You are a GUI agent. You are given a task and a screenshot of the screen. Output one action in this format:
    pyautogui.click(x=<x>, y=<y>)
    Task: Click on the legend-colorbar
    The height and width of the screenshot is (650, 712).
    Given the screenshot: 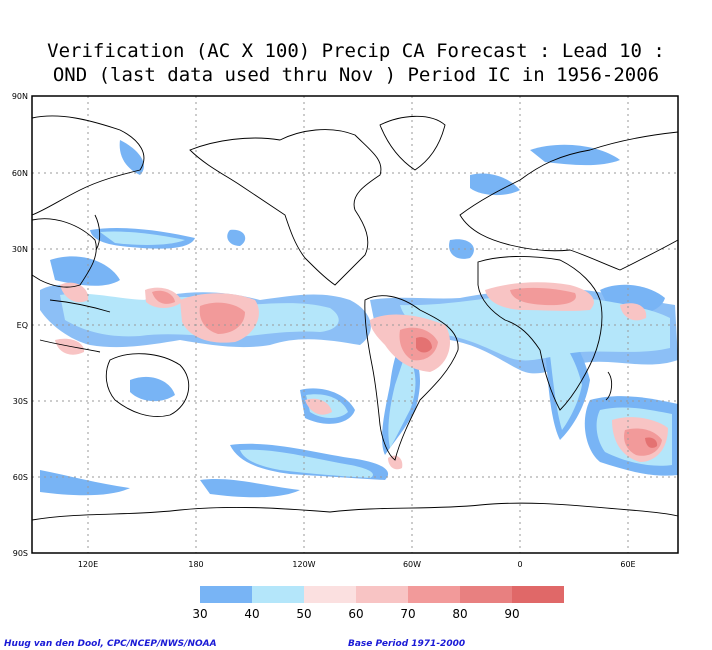 What is the action you would take?
    pyautogui.click(x=382, y=594)
    